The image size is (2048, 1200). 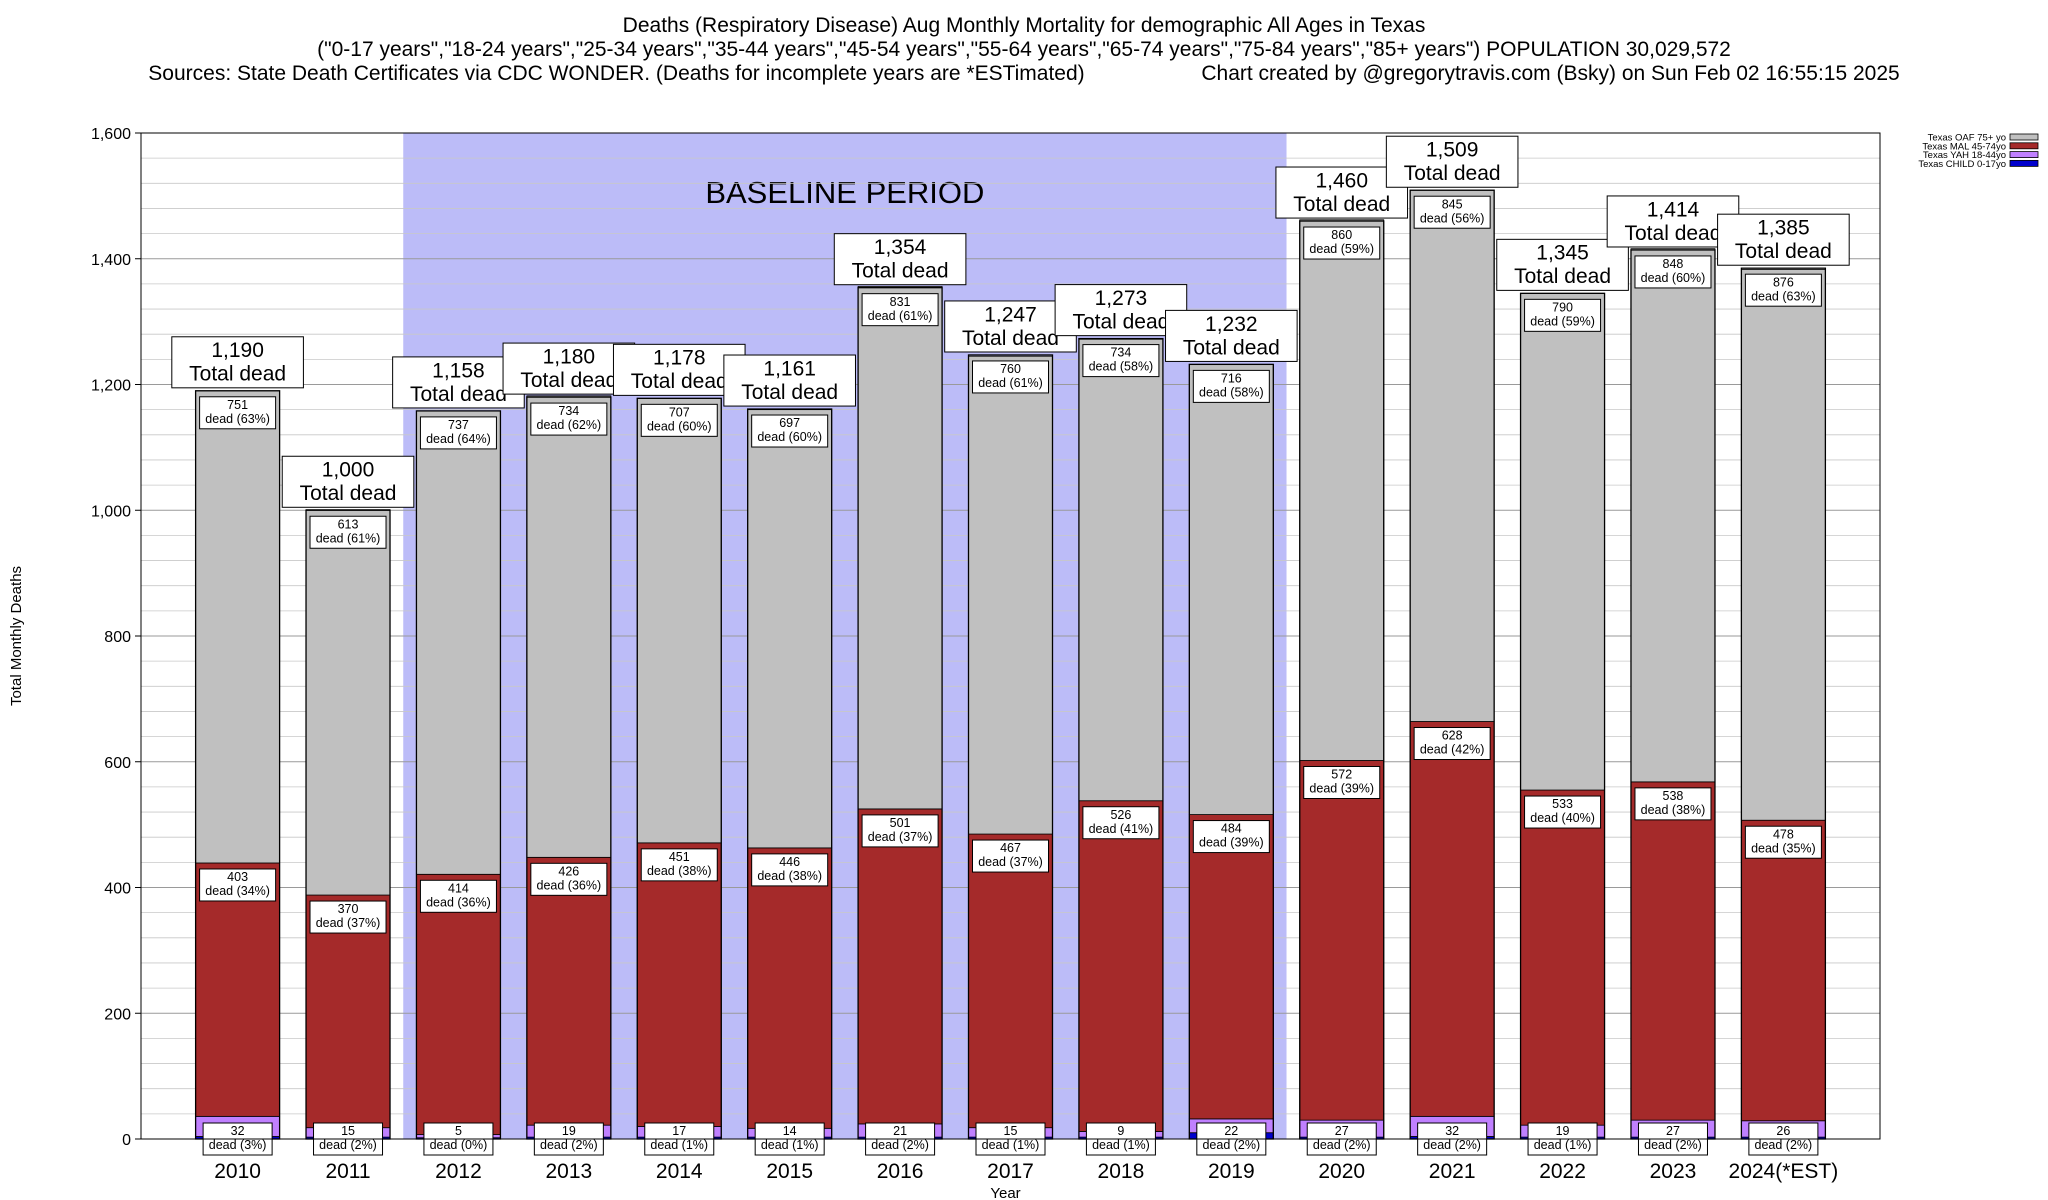 What do you see at coordinates (458, 888) in the screenshot?
I see `mal-label-text: 414` at bounding box center [458, 888].